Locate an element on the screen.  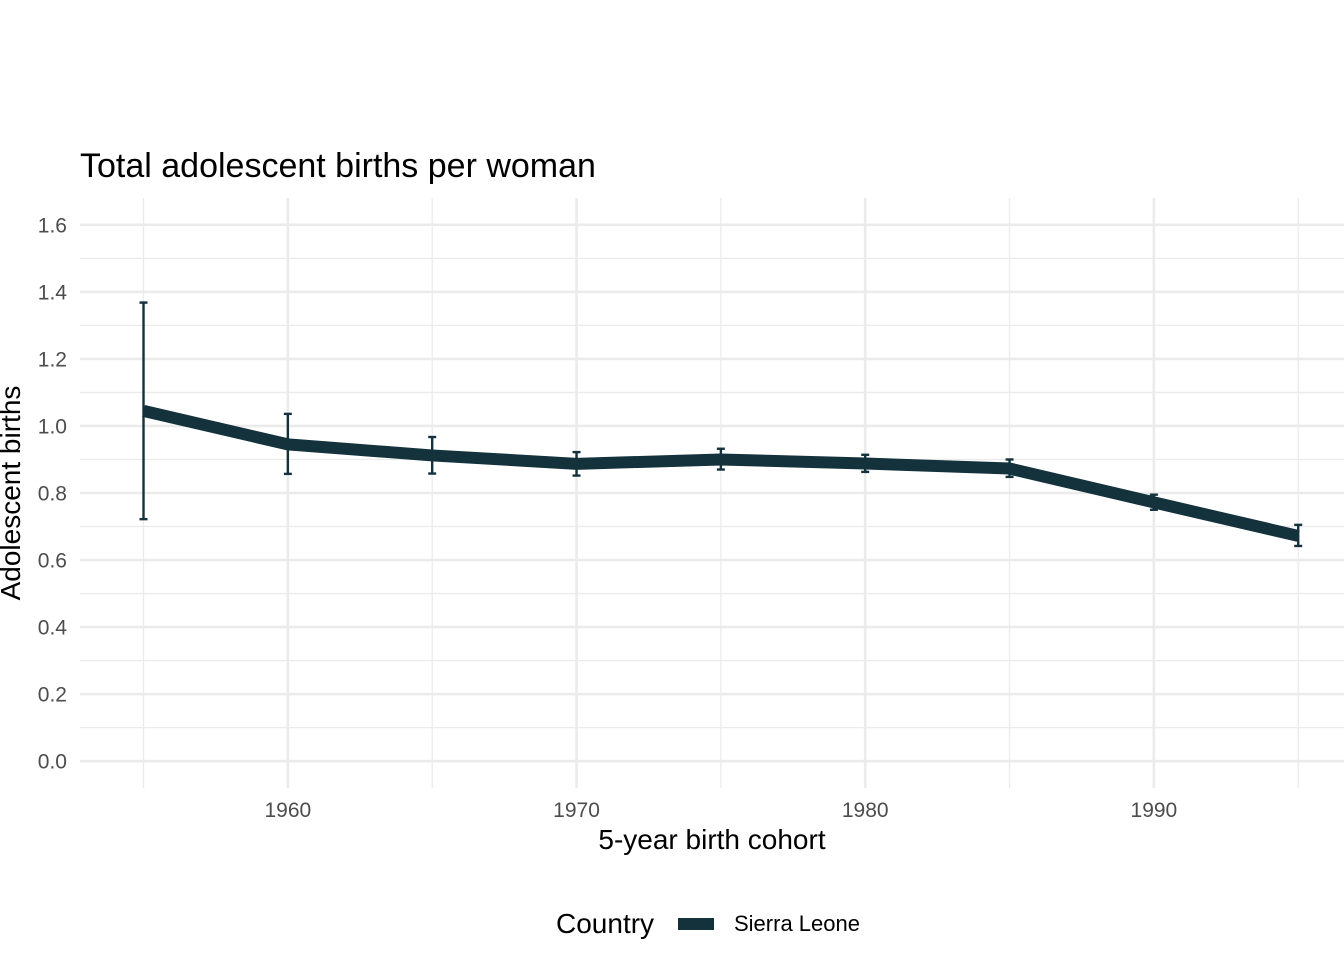
y-tick-label: 0.2 is located at coordinates (52, 695).